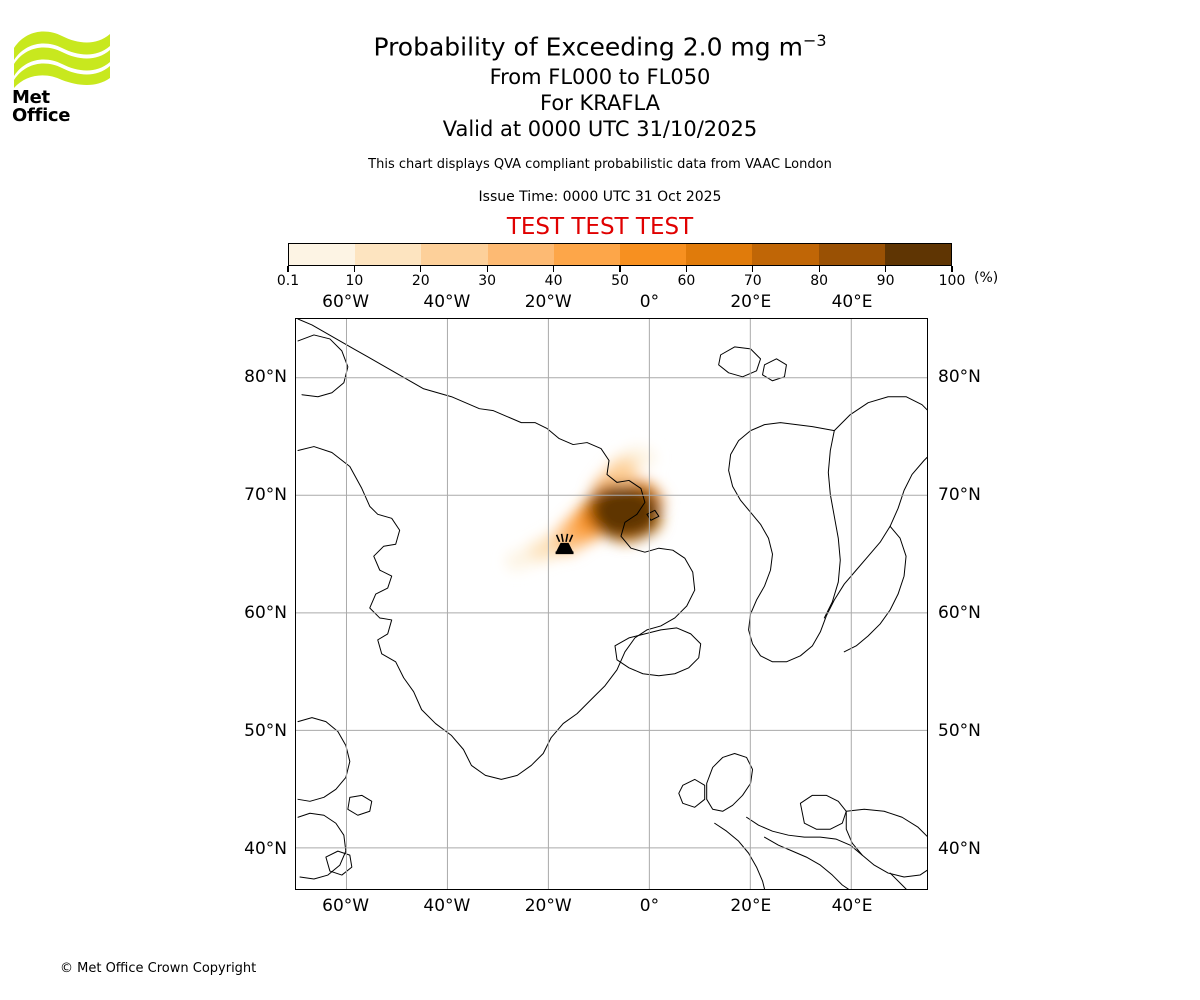 This screenshot has width=1200, height=1000. What do you see at coordinates (959, 730) in the screenshot?
I see `lat-label-right-3: 50°N` at bounding box center [959, 730].